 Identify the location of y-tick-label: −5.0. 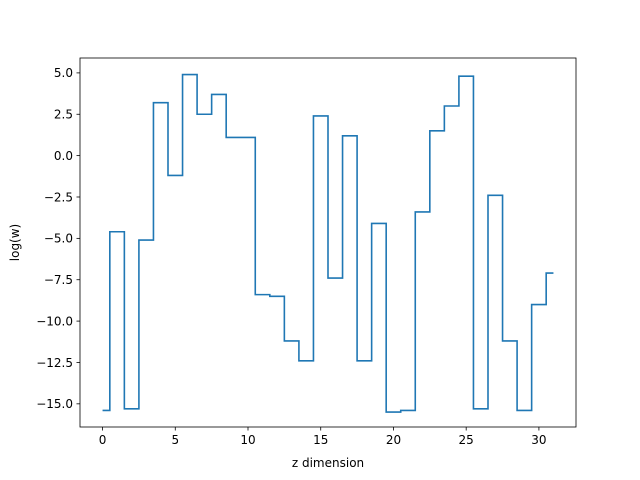
(58, 239).